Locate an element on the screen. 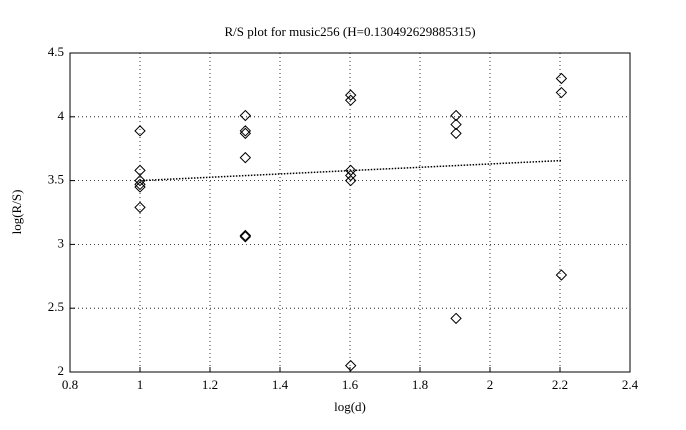 This screenshot has width=686, height=430. y-tick-label: 3.5 is located at coordinates (56, 179).